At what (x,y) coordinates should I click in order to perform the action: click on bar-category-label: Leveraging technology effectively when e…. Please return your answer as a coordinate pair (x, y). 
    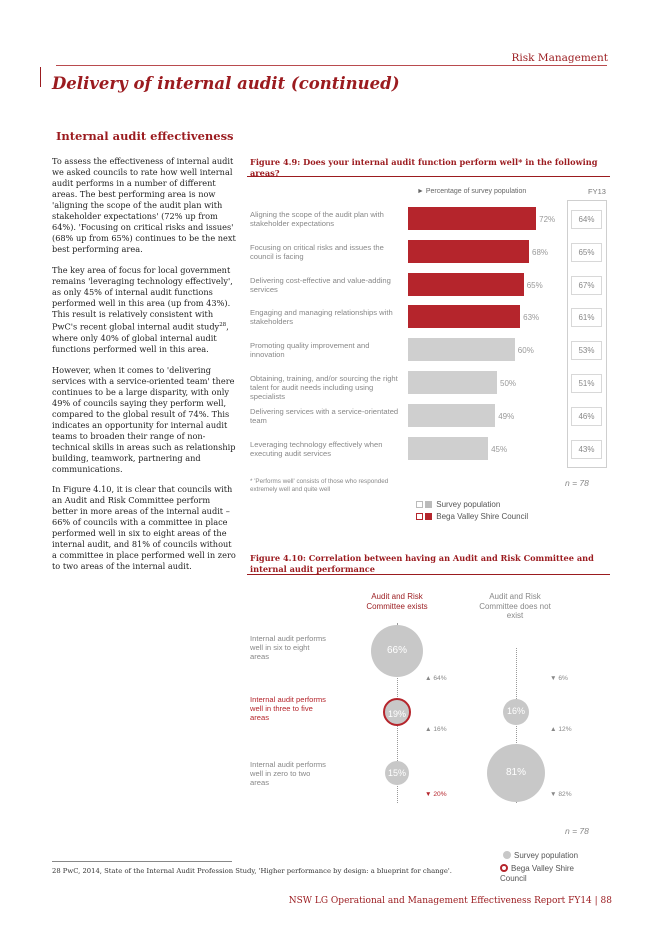
    Looking at the image, I should click on (316, 448).